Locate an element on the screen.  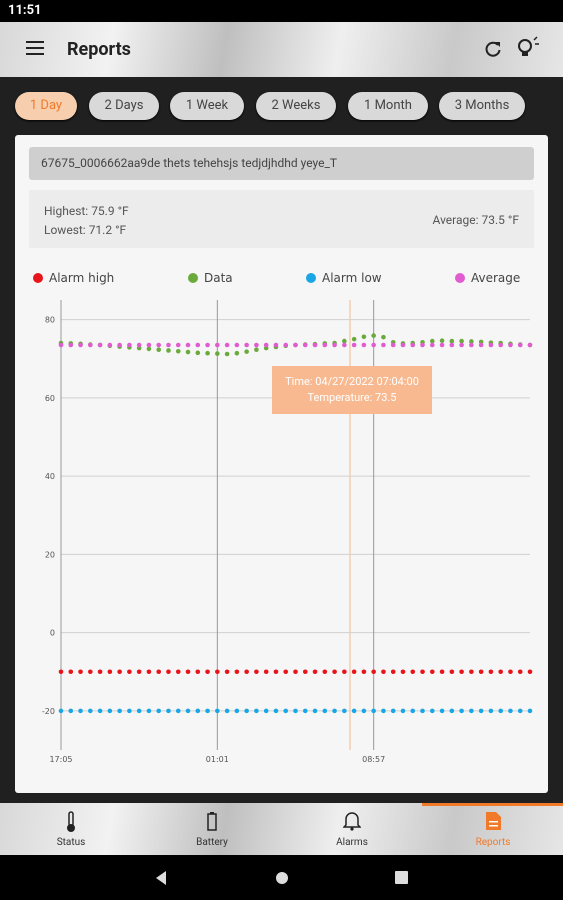
menu-icon is located at coordinates (35, 48).